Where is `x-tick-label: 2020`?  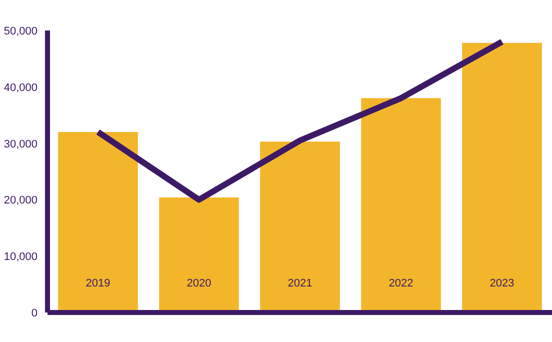 x-tick-label: 2020 is located at coordinates (199, 284).